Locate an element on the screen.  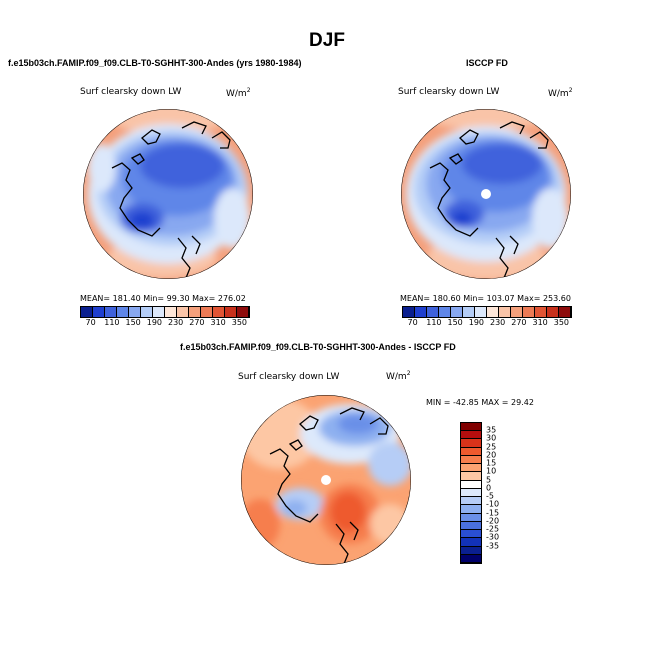
colorbar-tick-label: -35 is located at coordinates (493, 546).